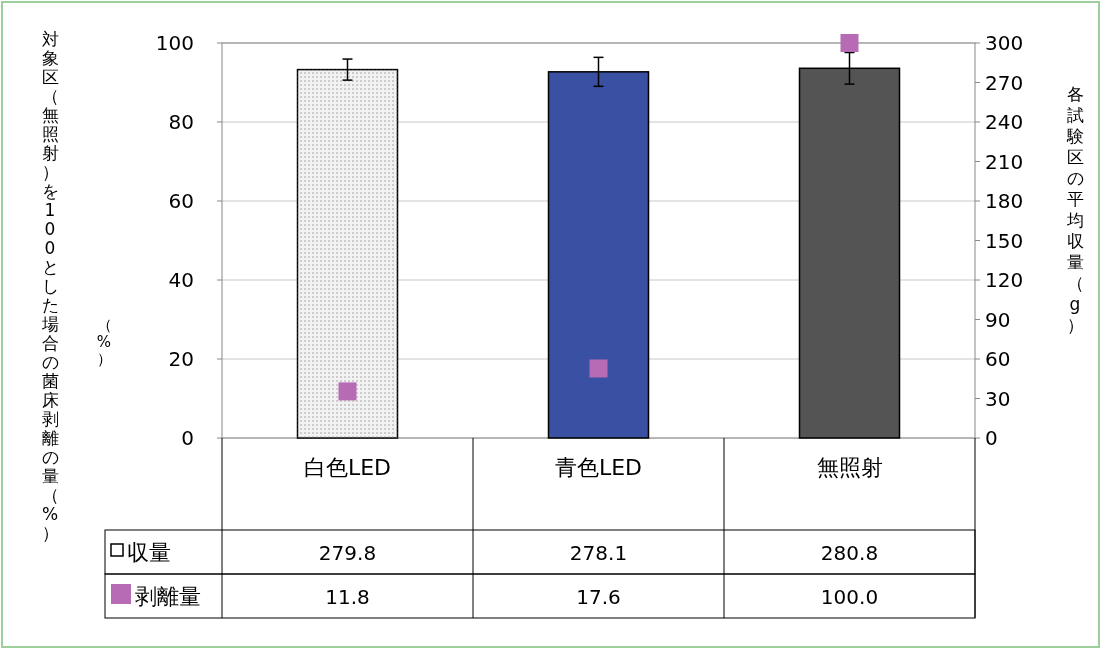  I want to click on data-label: 280.8, so click(849, 553).